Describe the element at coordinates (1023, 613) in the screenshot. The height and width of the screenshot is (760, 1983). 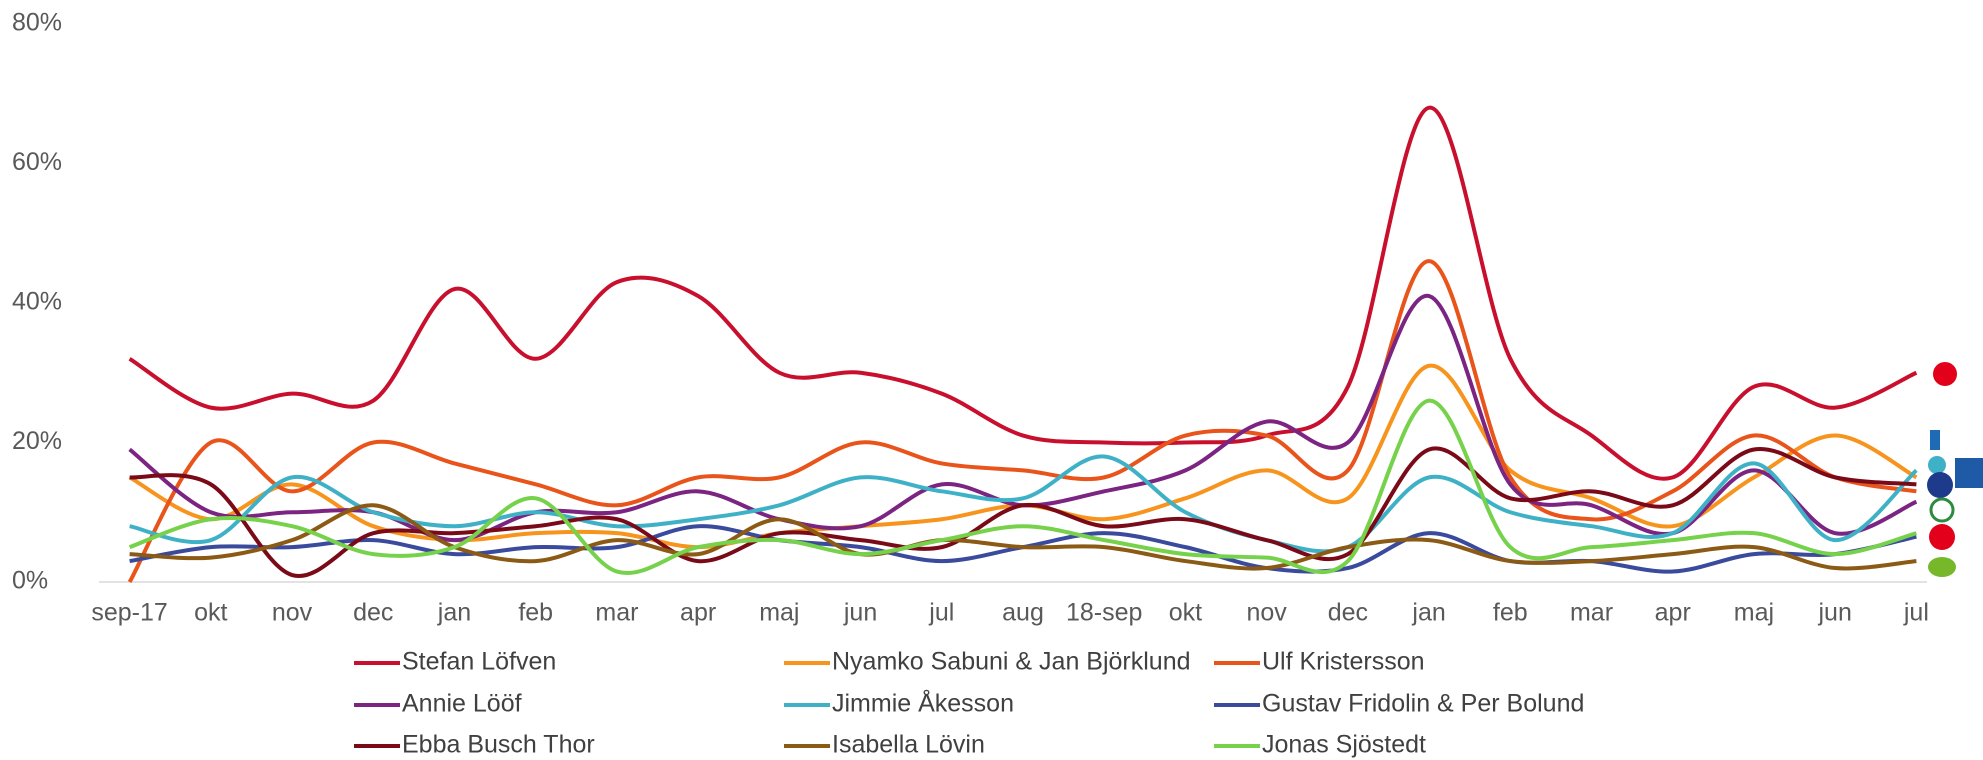
I see `x-tick-label: aug` at that location.